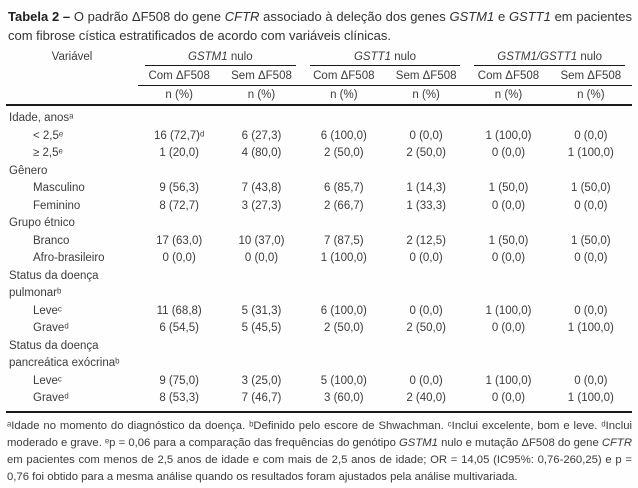 The width and height of the screenshot is (638, 488). I want to click on table-section-row: Grupo étnico, so click(319, 224).